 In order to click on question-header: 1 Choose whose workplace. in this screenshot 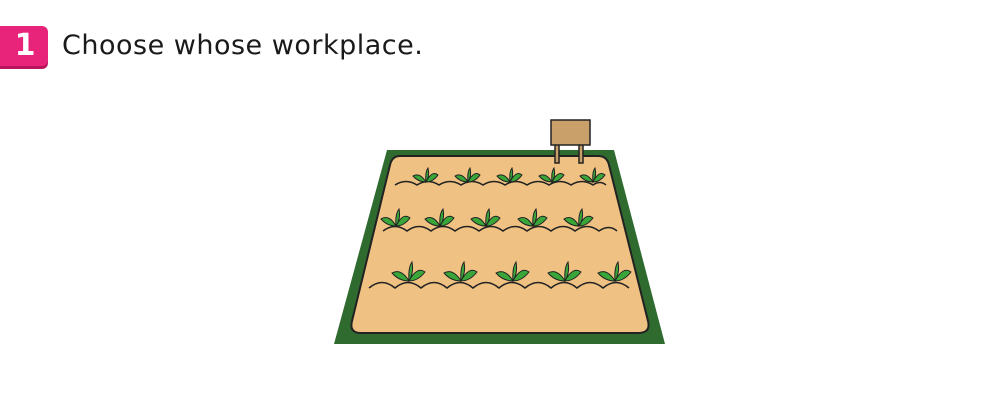, I will do `click(211, 46)`.